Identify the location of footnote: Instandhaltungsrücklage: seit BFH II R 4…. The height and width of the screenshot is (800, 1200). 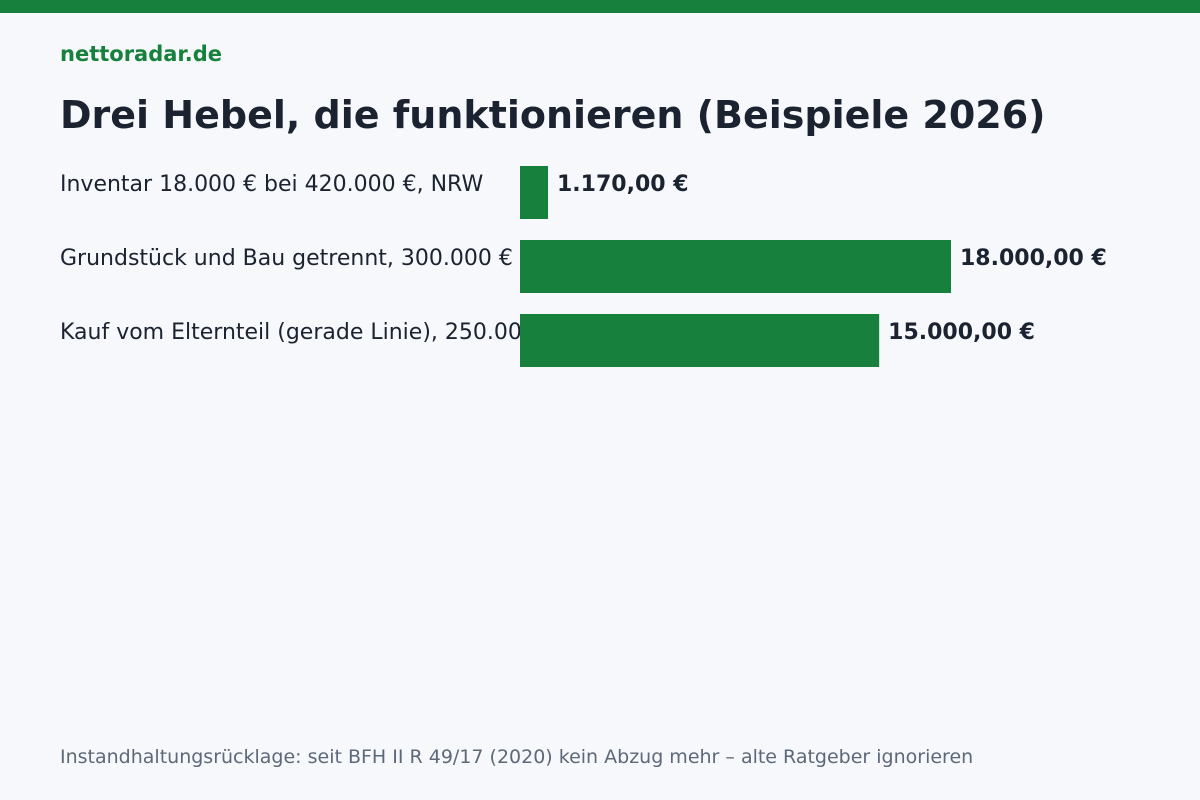
(517, 757).